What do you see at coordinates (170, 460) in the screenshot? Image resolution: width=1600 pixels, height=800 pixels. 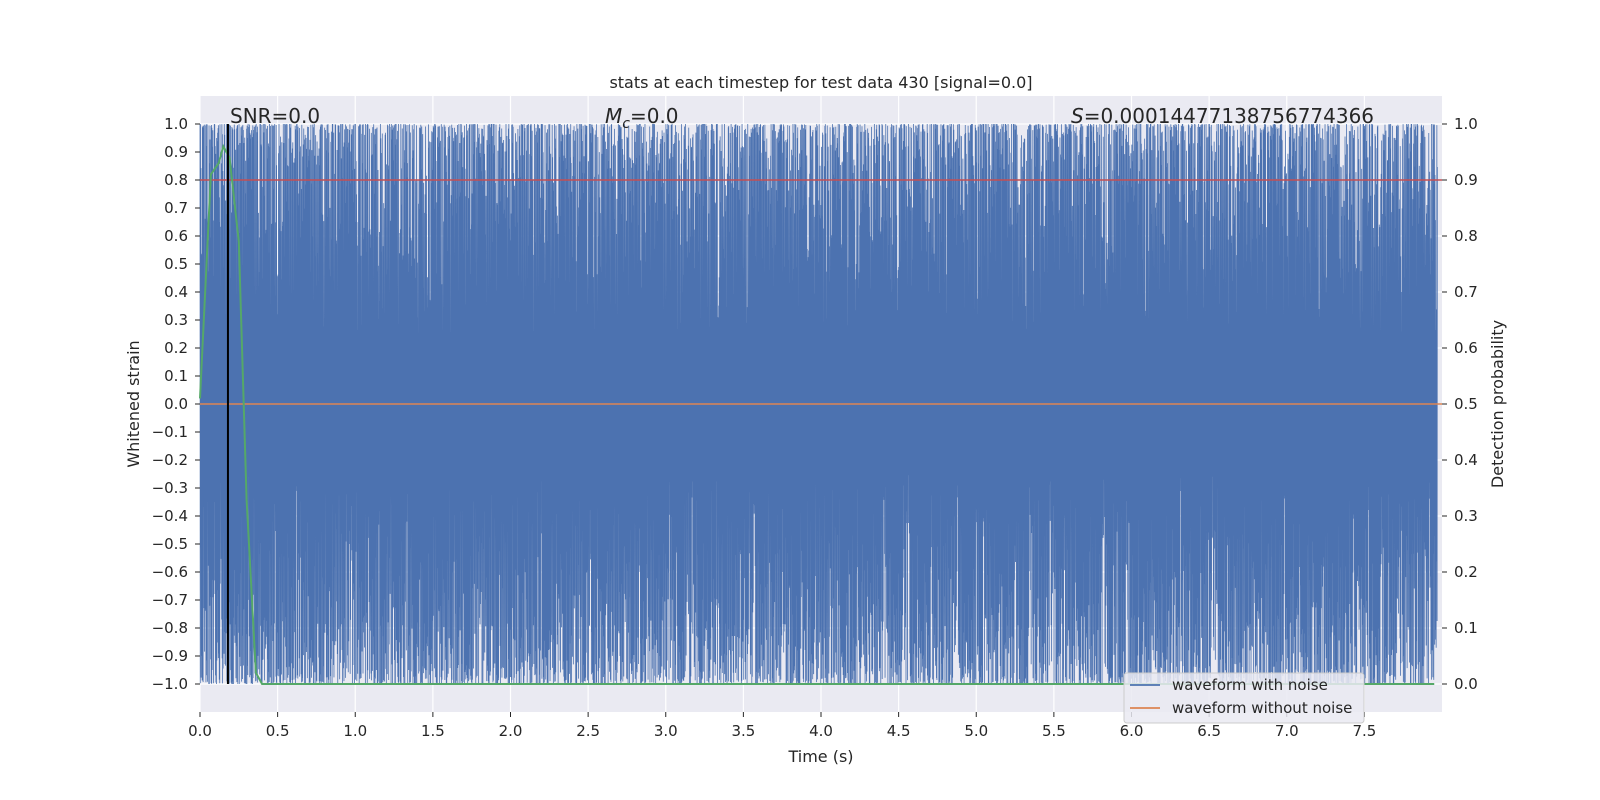 I see `y-tick-label: −0.2` at bounding box center [170, 460].